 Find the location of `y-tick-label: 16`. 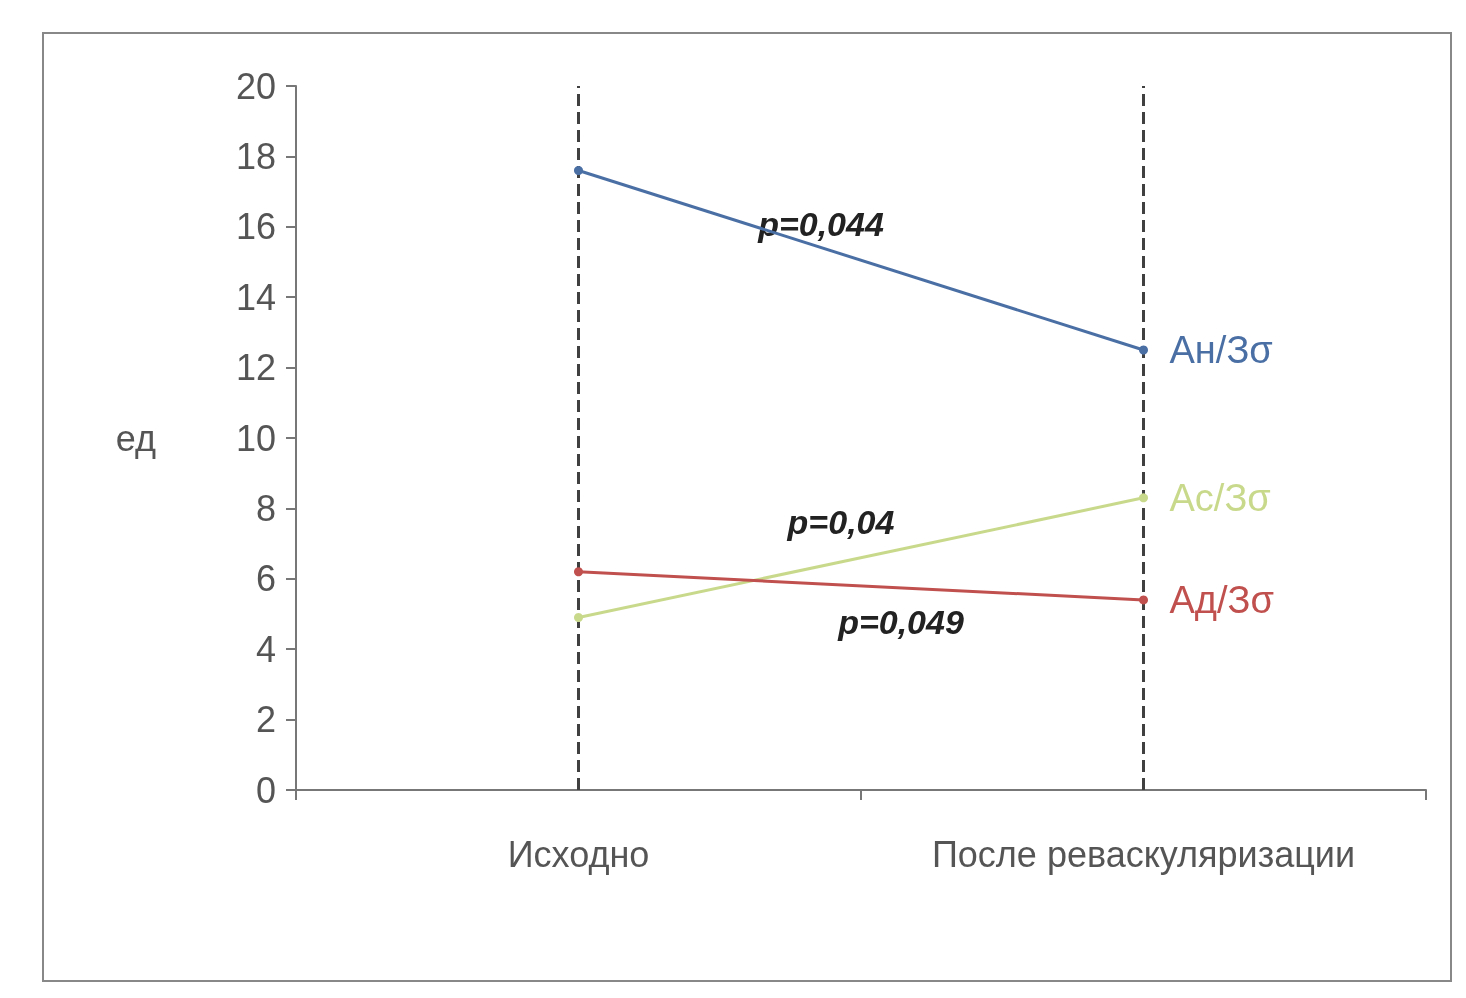

y-tick-label: 16 is located at coordinates (255, 227).